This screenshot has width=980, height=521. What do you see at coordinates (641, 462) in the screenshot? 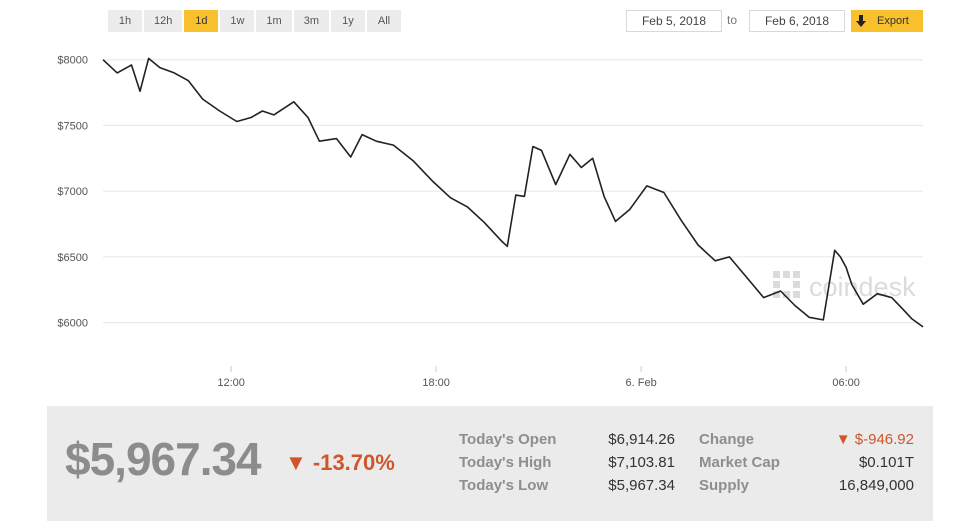
I see `todays-high-value: $7,103.81` at bounding box center [641, 462].